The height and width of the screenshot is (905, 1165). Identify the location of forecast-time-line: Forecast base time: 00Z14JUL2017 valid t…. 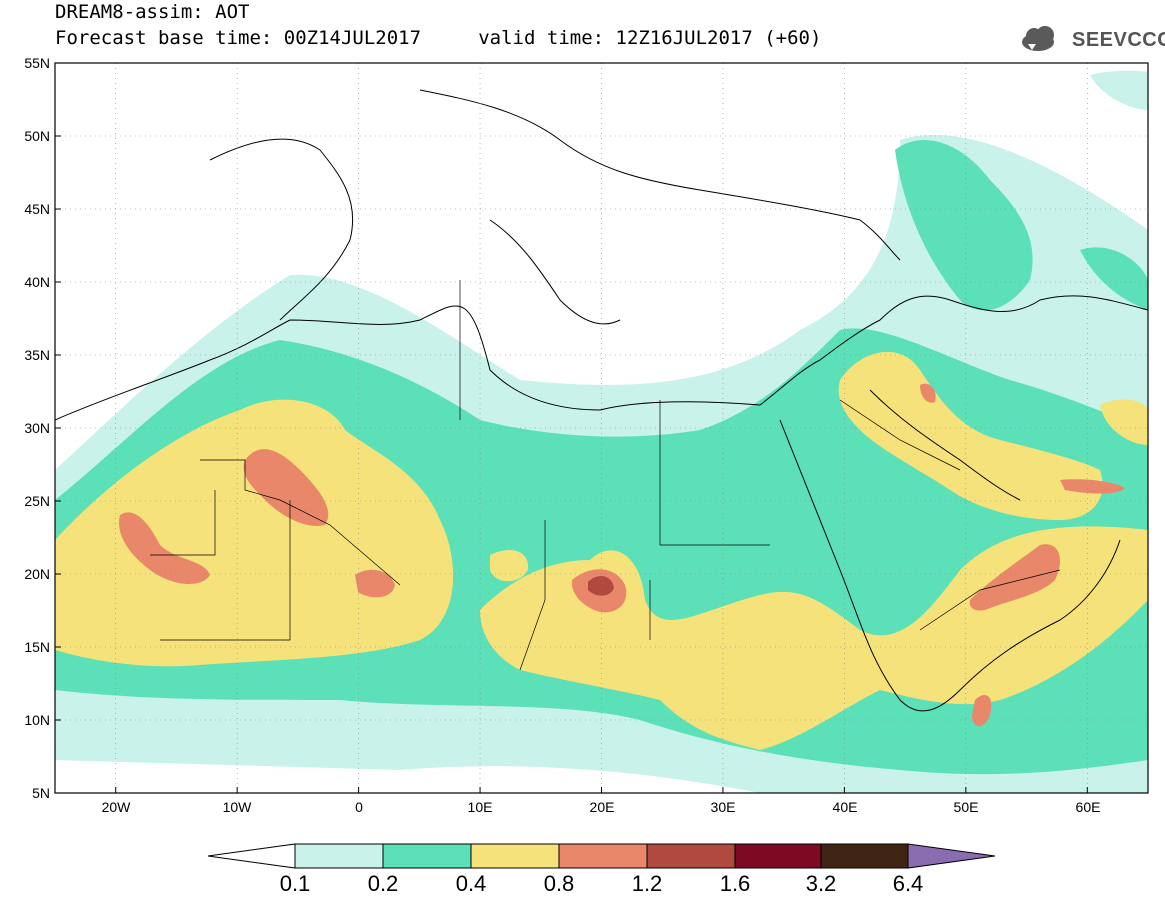
(438, 38).